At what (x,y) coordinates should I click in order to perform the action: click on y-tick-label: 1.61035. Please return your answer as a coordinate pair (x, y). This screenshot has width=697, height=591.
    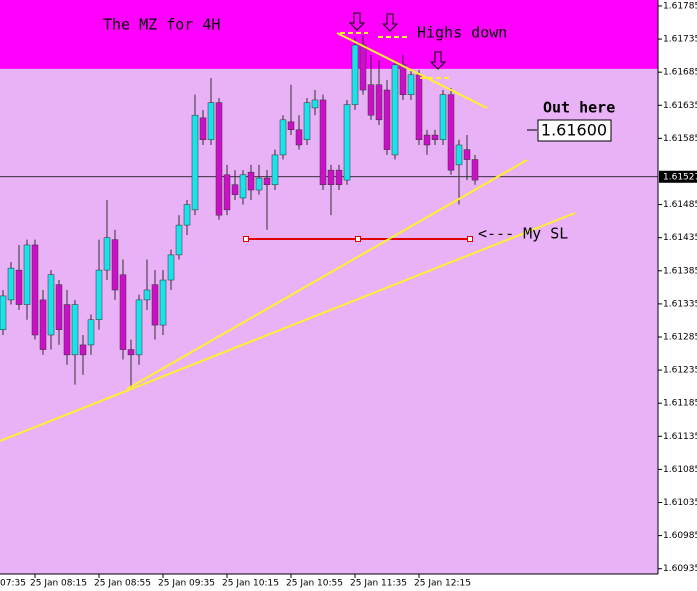
    Looking at the image, I should click on (680, 503).